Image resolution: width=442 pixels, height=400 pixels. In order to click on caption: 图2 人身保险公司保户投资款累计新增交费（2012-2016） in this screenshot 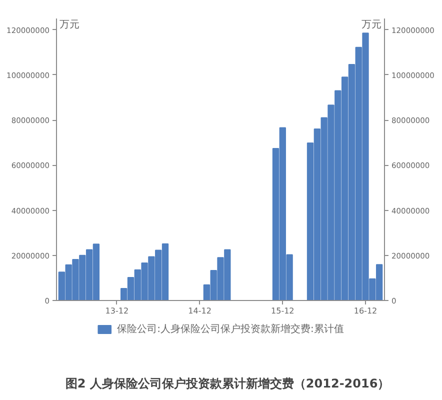, I will do `click(227, 383)`.